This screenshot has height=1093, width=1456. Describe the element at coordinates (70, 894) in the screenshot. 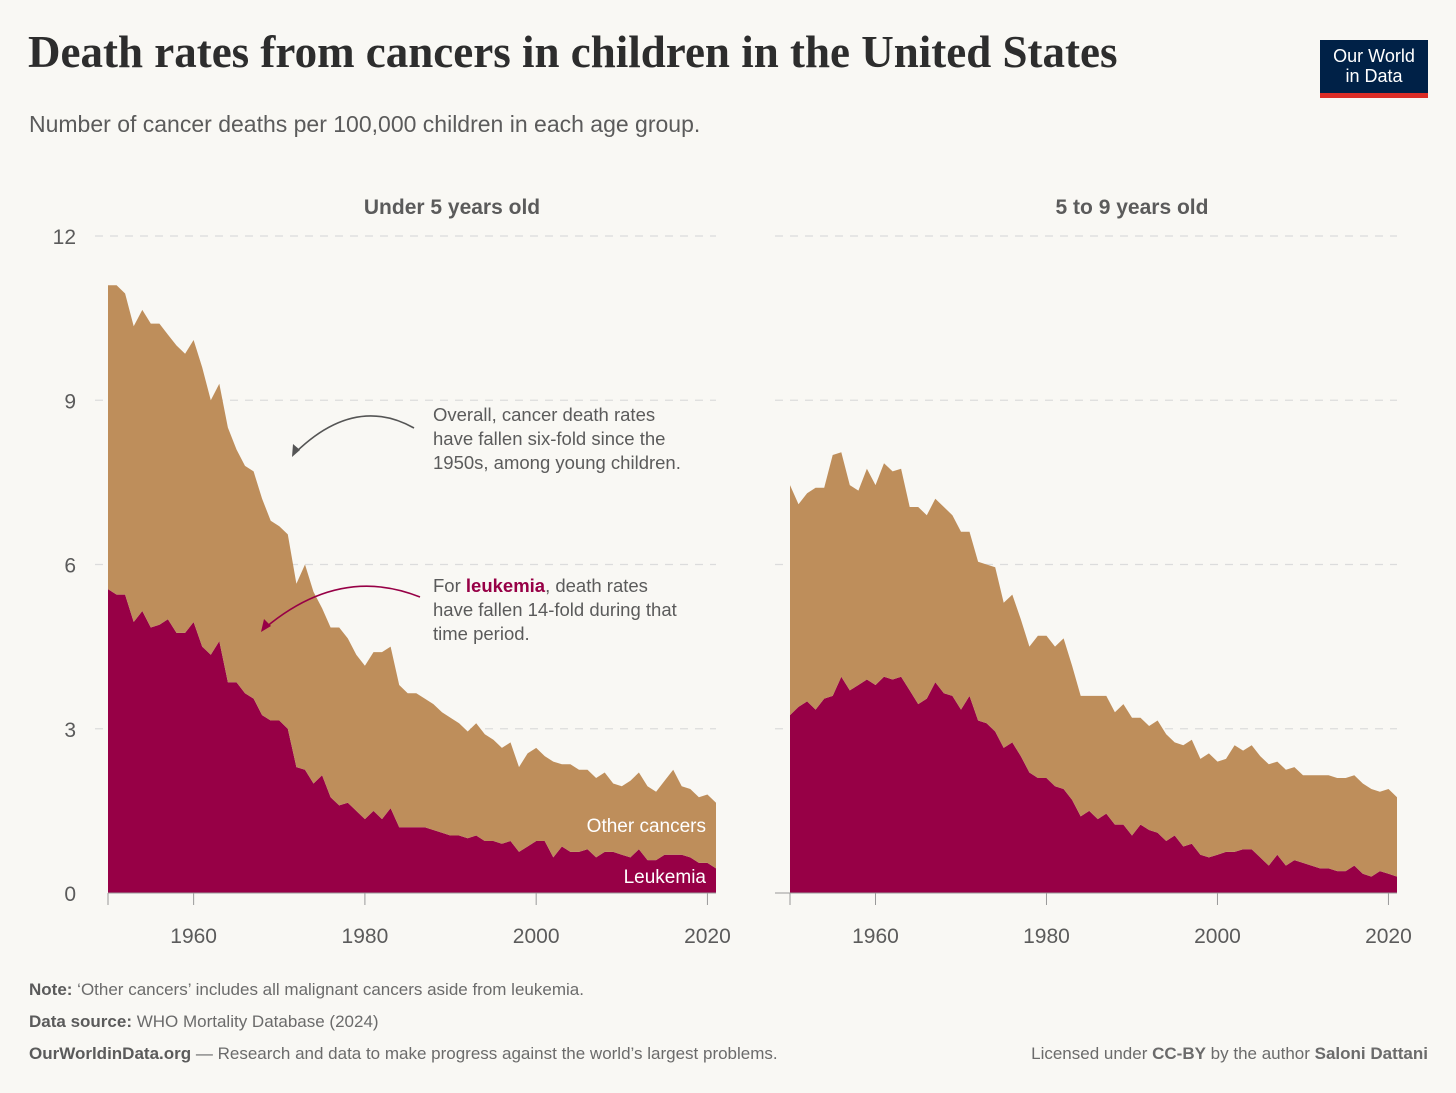

I see `y-tick-label: 0` at that location.